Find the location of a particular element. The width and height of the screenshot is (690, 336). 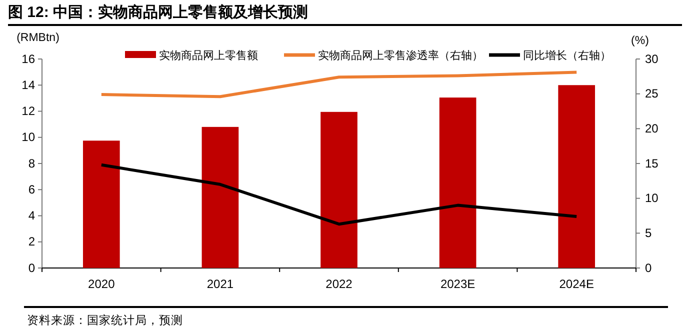

y2-tick-label: 25 is located at coordinates (652, 93).